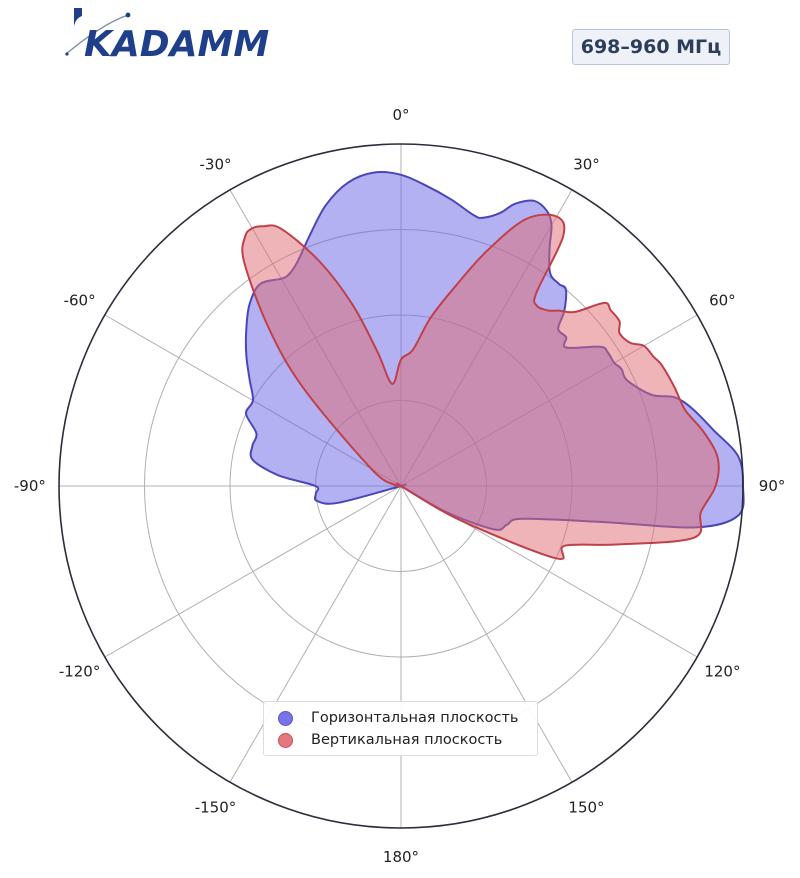  Describe the element at coordinates (415, 718) in the screenshot. I see `legend-label-horizontal: Горизонтальная плоскость` at that location.